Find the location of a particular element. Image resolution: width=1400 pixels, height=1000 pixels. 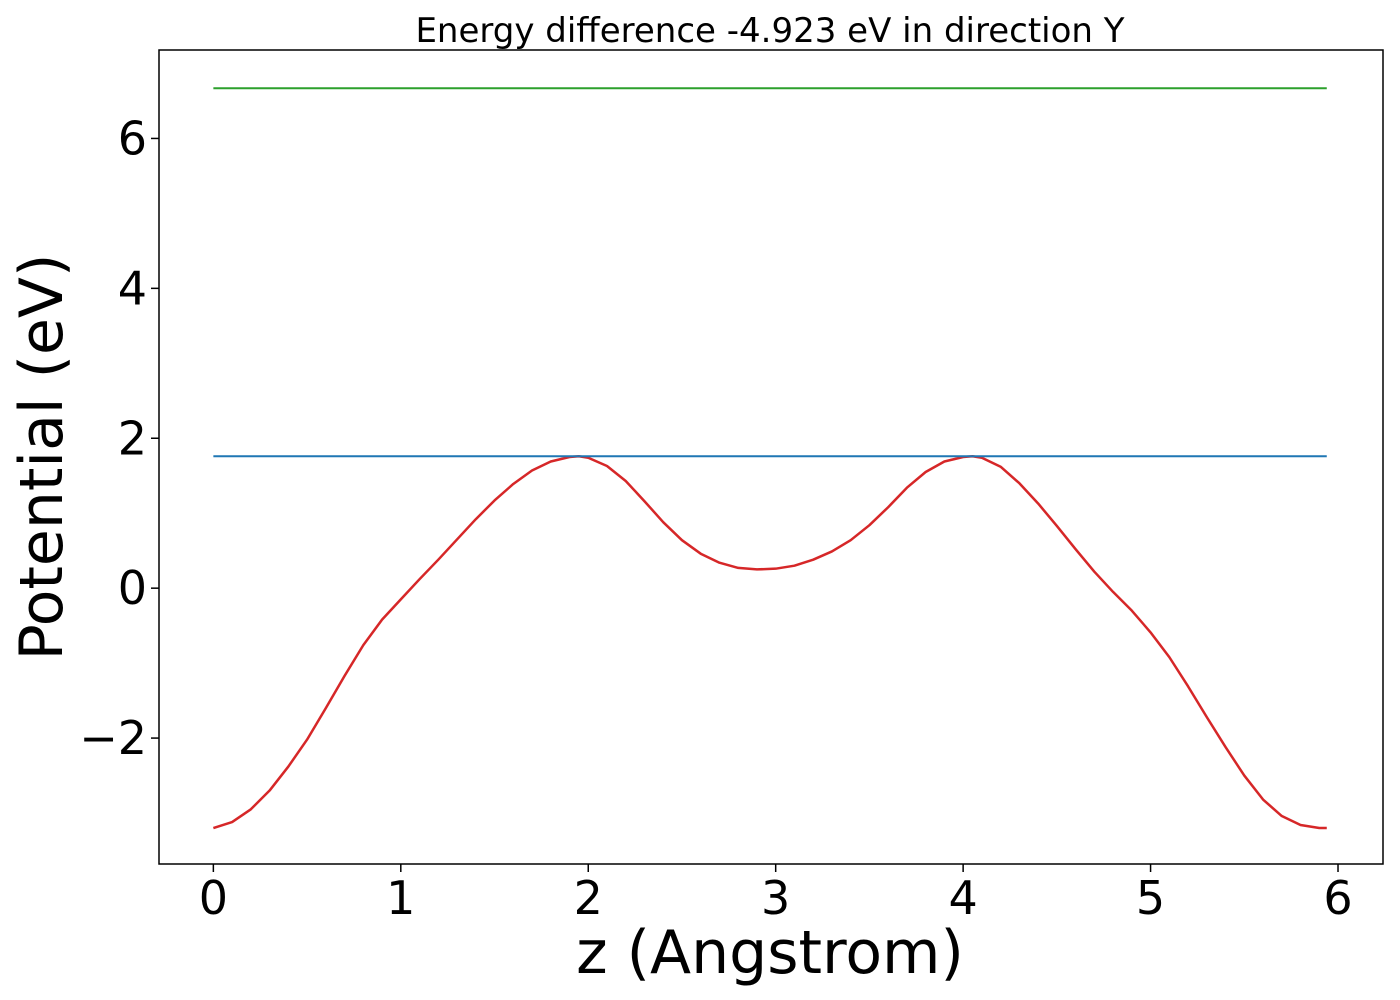

x-tick-label: 5 is located at coordinates (1150, 898).